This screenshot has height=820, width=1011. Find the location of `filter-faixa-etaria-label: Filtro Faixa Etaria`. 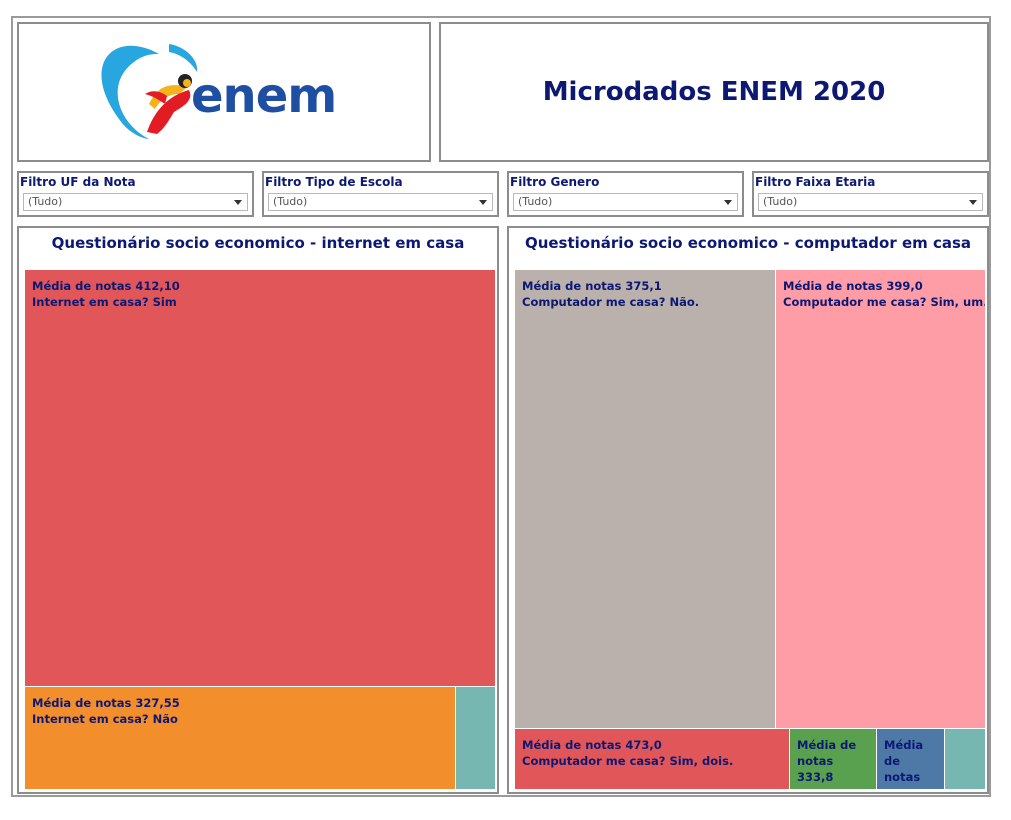

filter-faixa-etaria-label: Filtro Faixa Etaria is located at coordinates (815, 182).